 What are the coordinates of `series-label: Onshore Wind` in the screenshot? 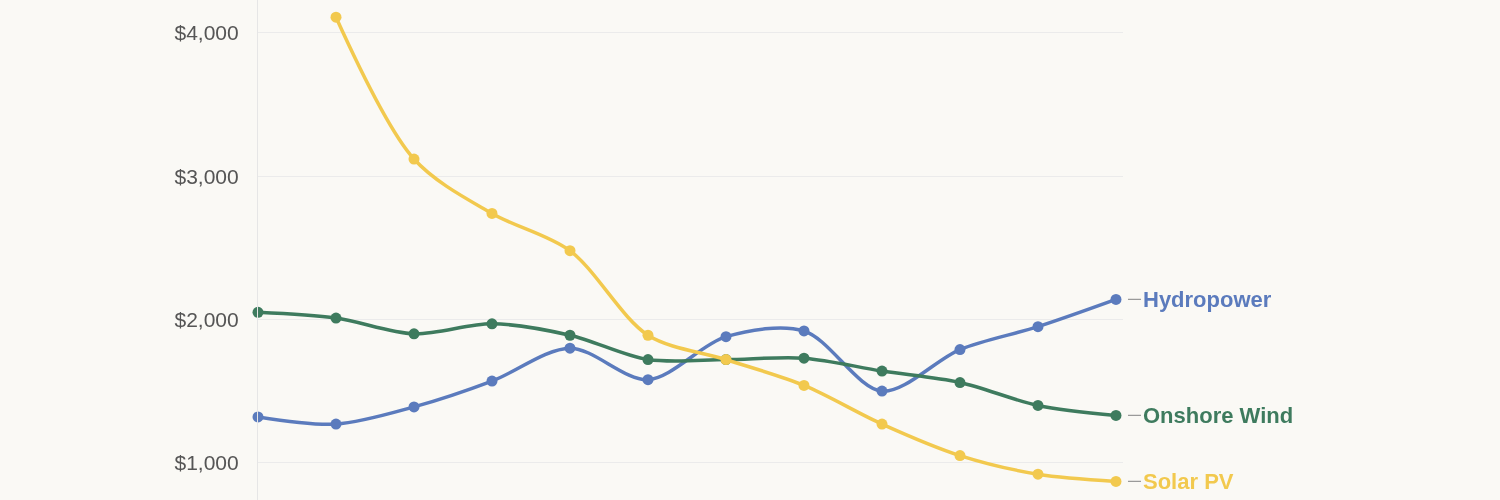 It's located at (1218, 415).